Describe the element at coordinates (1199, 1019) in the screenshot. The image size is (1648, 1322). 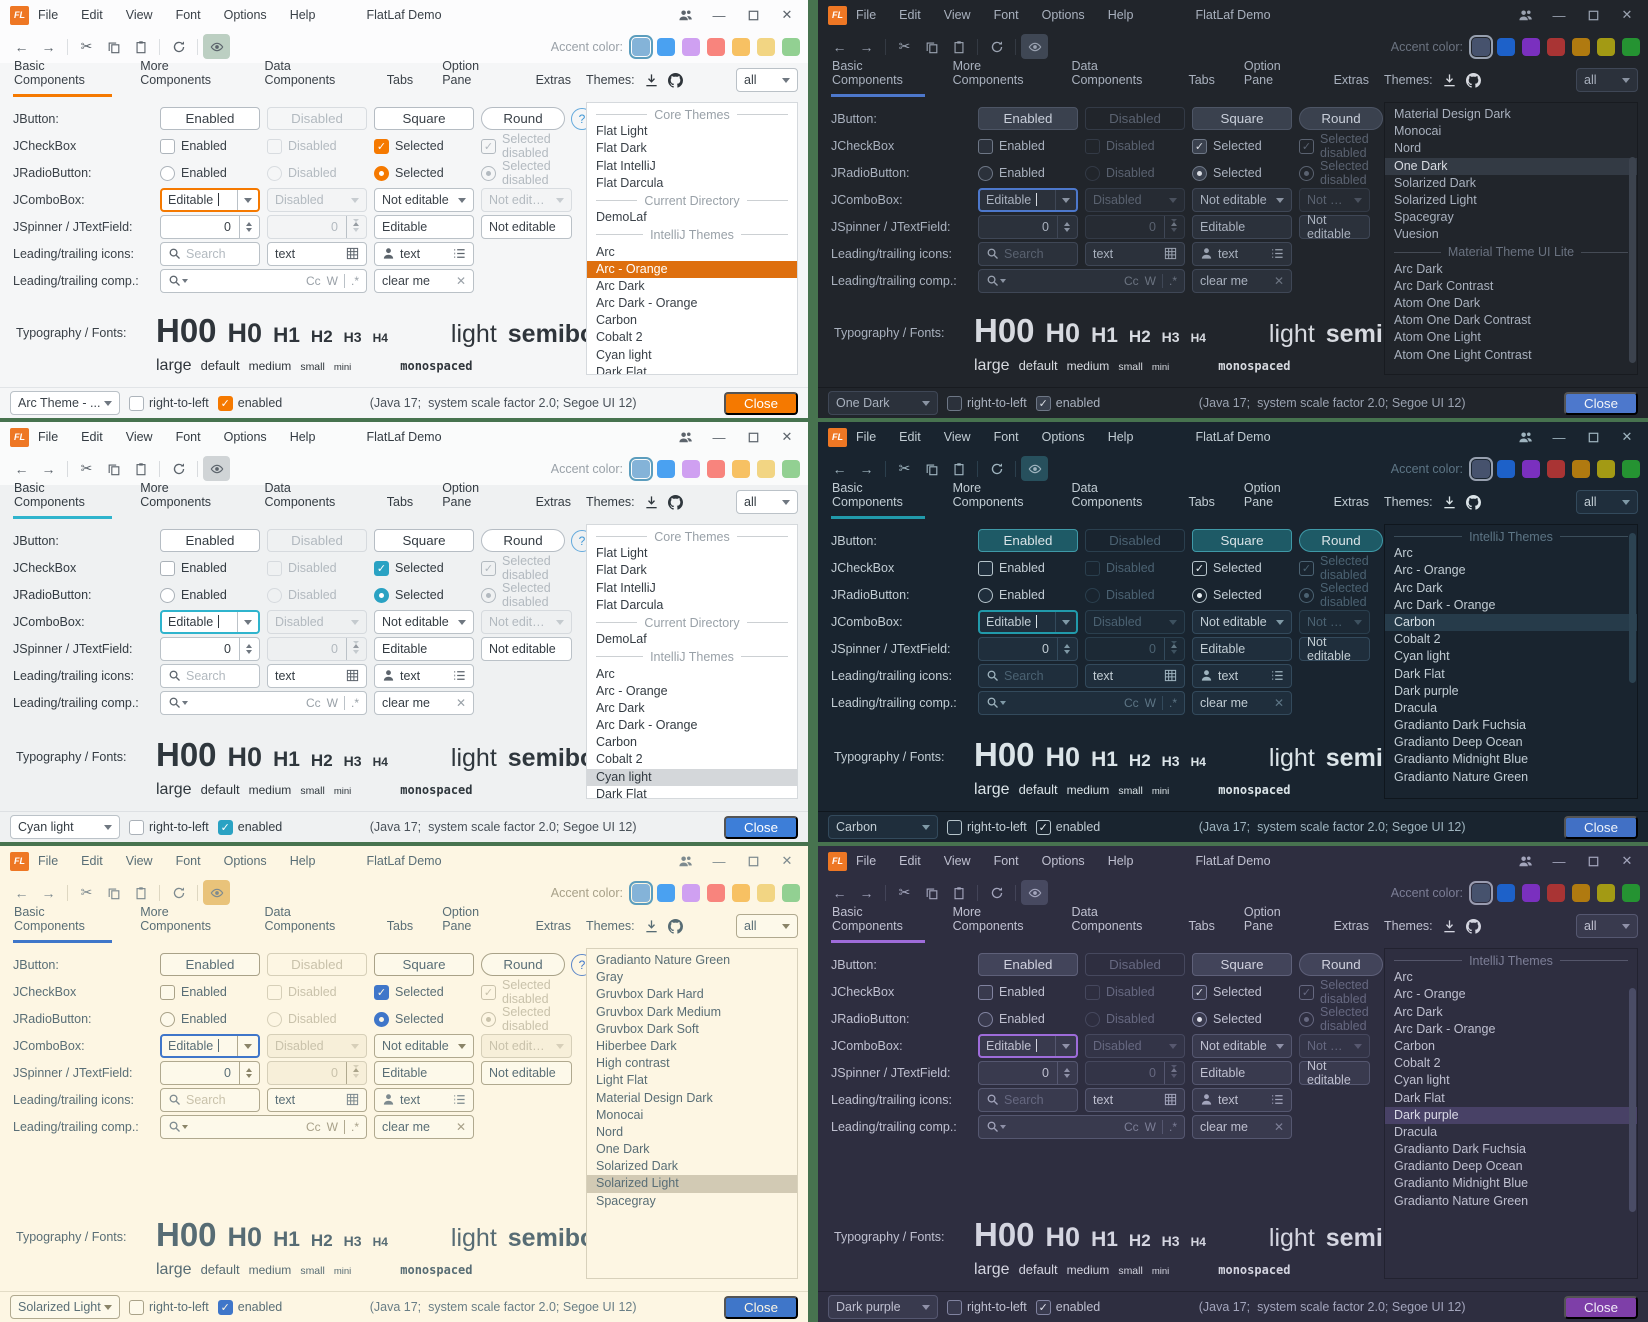
I see `radio-selected` at that location.